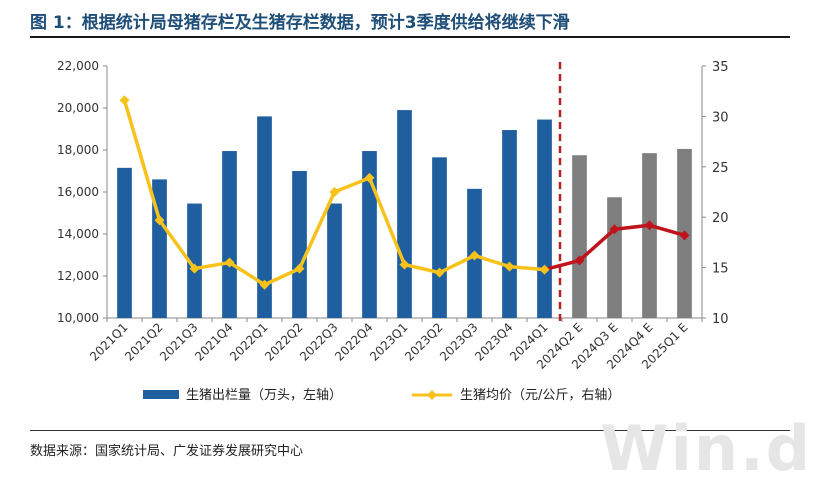  What do you see at coordinates (78, 108) in the screenshot?
I see `left-tick-label: 20,000` at bounding box center [78, 108].